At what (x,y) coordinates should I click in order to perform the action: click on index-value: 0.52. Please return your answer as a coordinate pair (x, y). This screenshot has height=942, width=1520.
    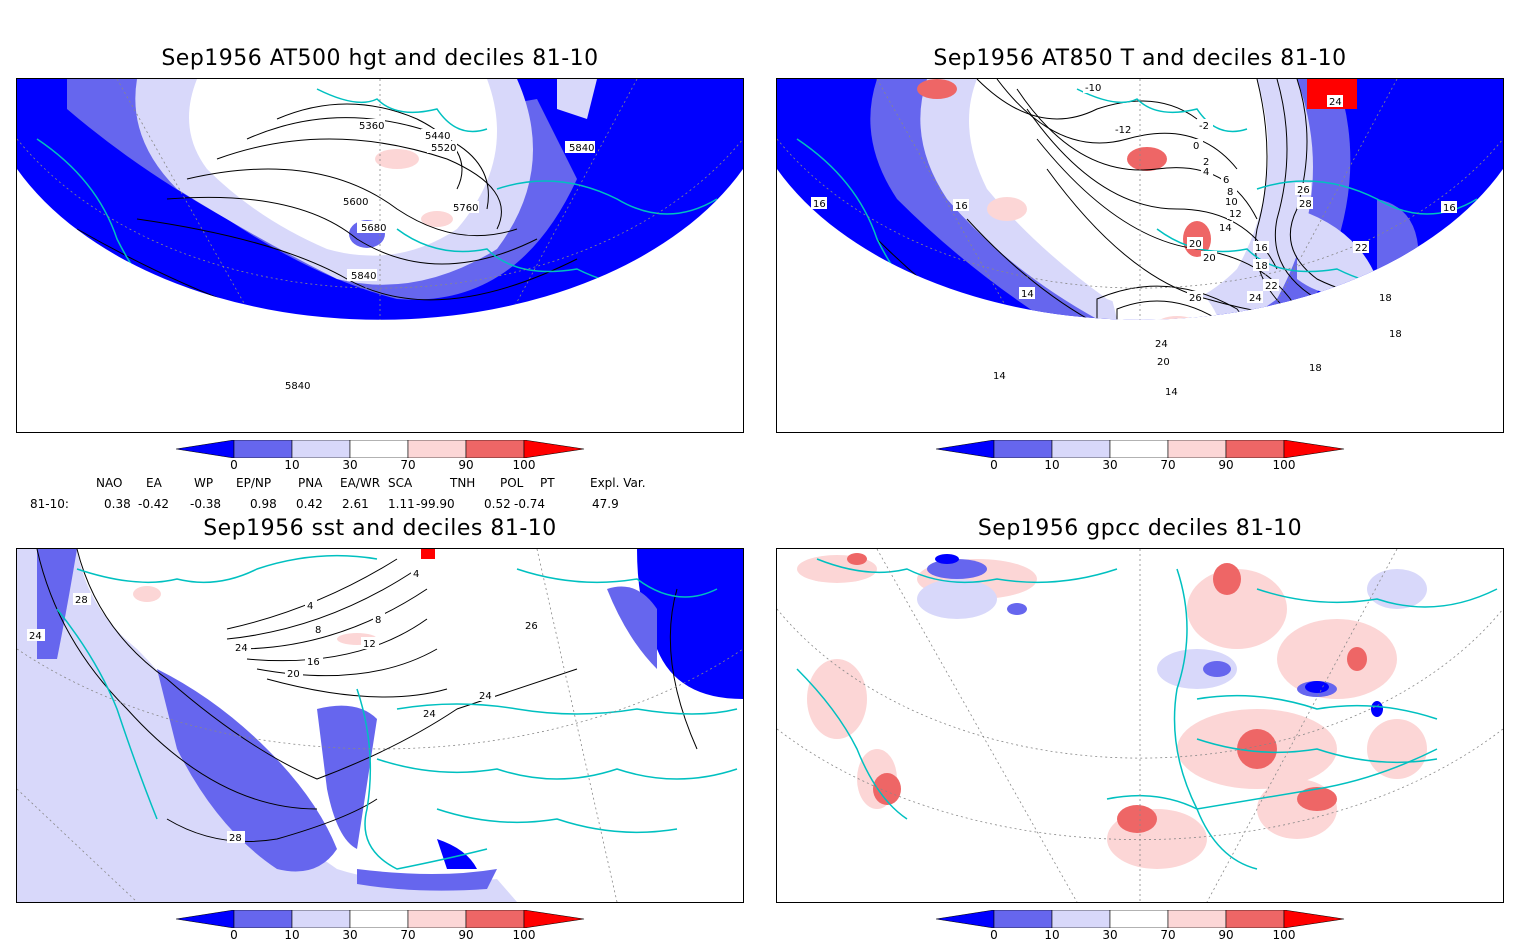
    Looking at the image, I should click on (497, 504).